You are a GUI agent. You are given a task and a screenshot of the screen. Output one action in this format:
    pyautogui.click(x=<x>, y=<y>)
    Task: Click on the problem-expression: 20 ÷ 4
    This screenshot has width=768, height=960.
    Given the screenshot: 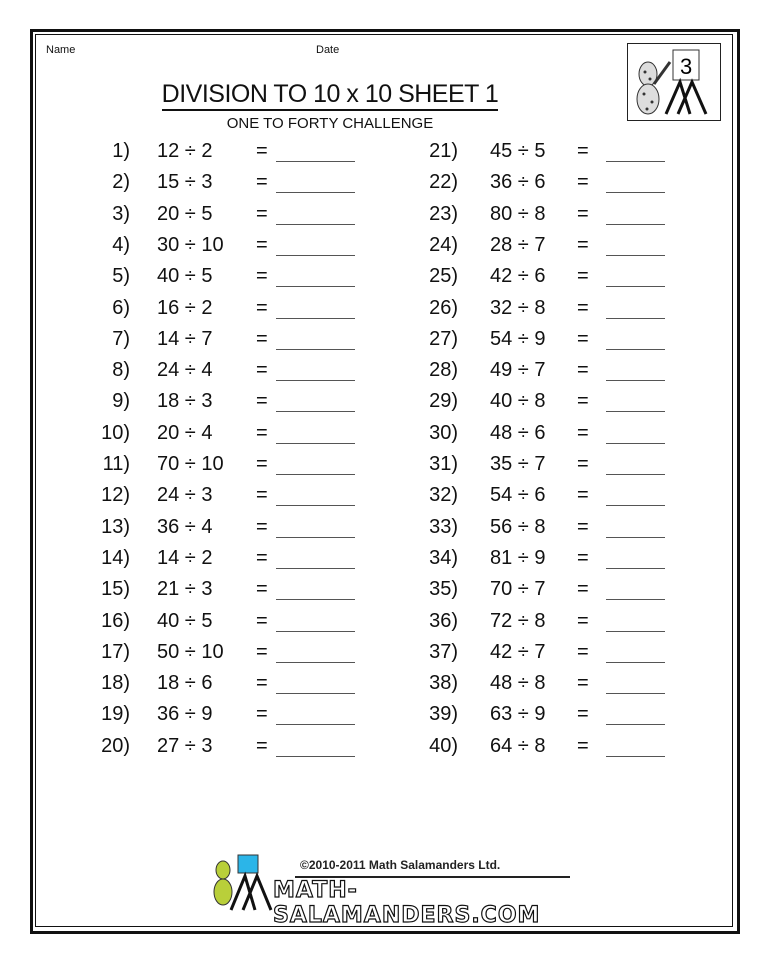 What is the action you would take?
    pyautogui.click(x=185, y=432)
    